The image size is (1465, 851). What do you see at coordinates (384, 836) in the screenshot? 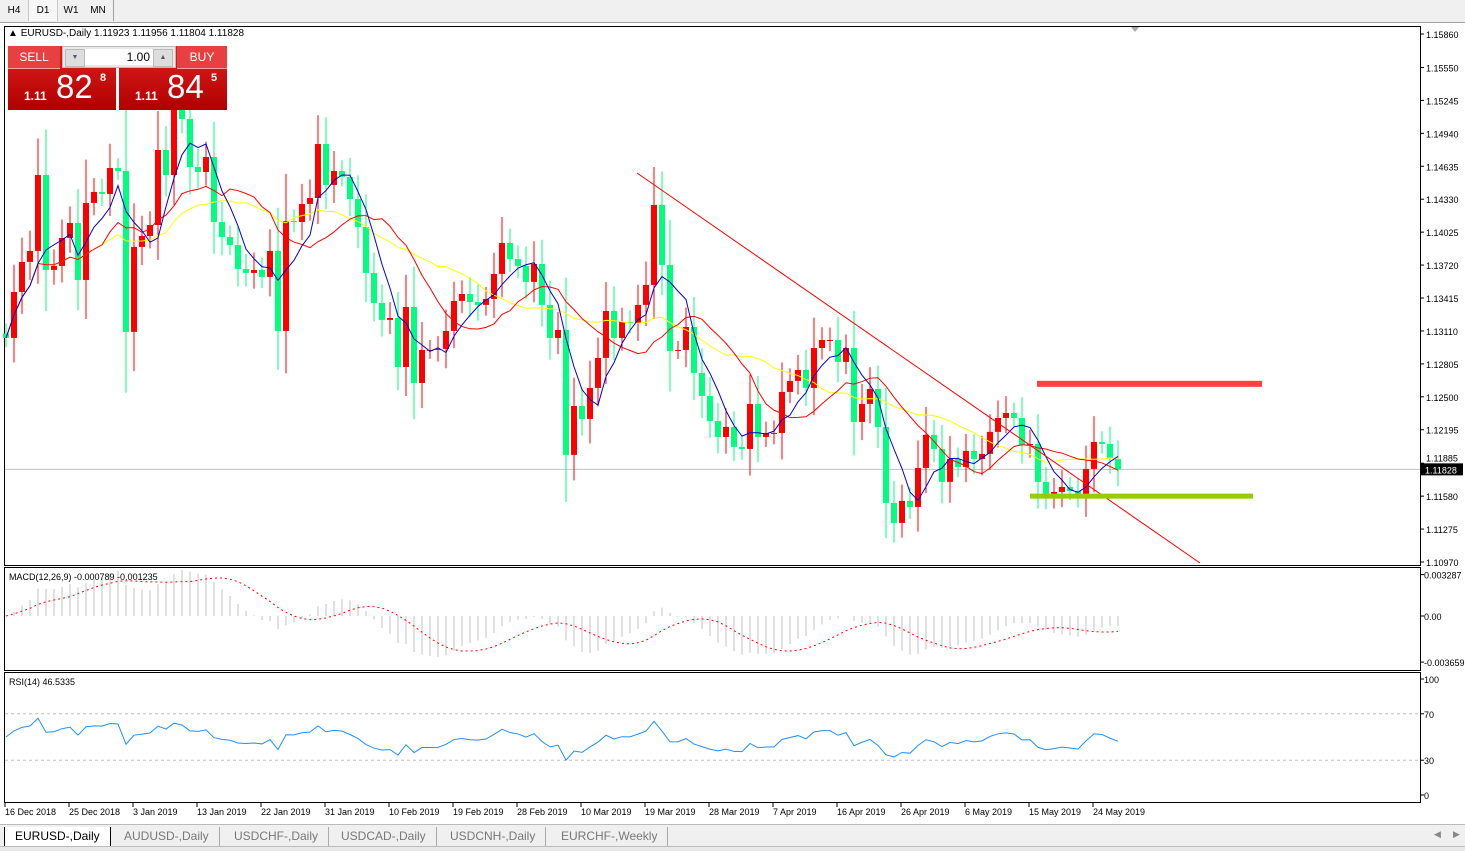
I see `tab-usdcad-daily: USDCAD-,Daily` at bounding box center [384, 836].